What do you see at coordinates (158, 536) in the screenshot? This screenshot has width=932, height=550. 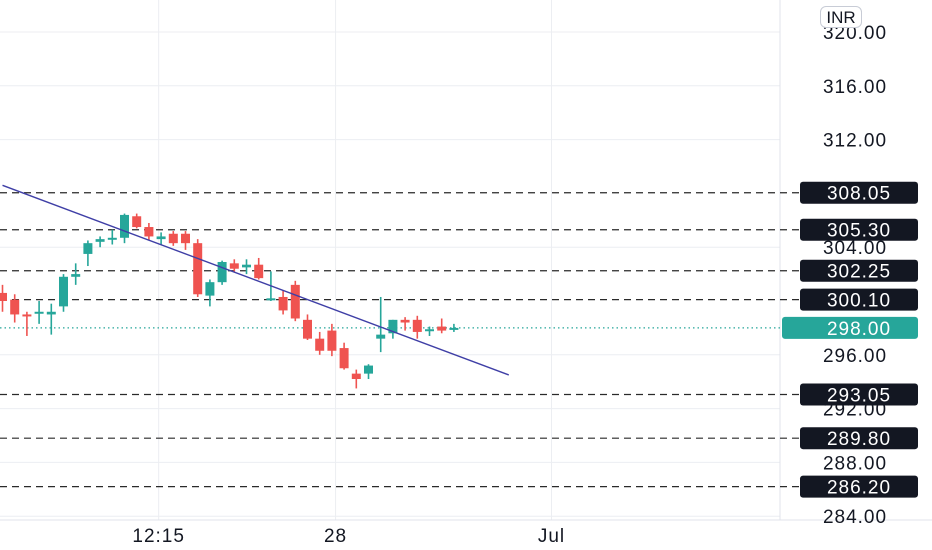 I see `time-tick-label: 12:15` at bounding box center [158, 536].